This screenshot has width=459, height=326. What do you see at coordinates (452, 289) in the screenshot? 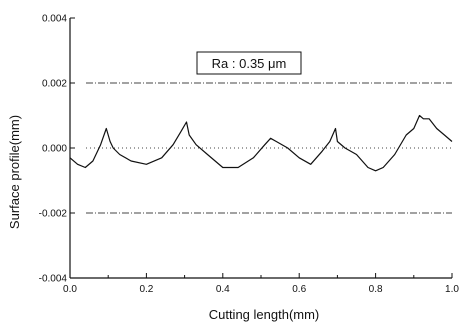
I see `x-tick-label: 1.0` at bounding box center [452, 289].